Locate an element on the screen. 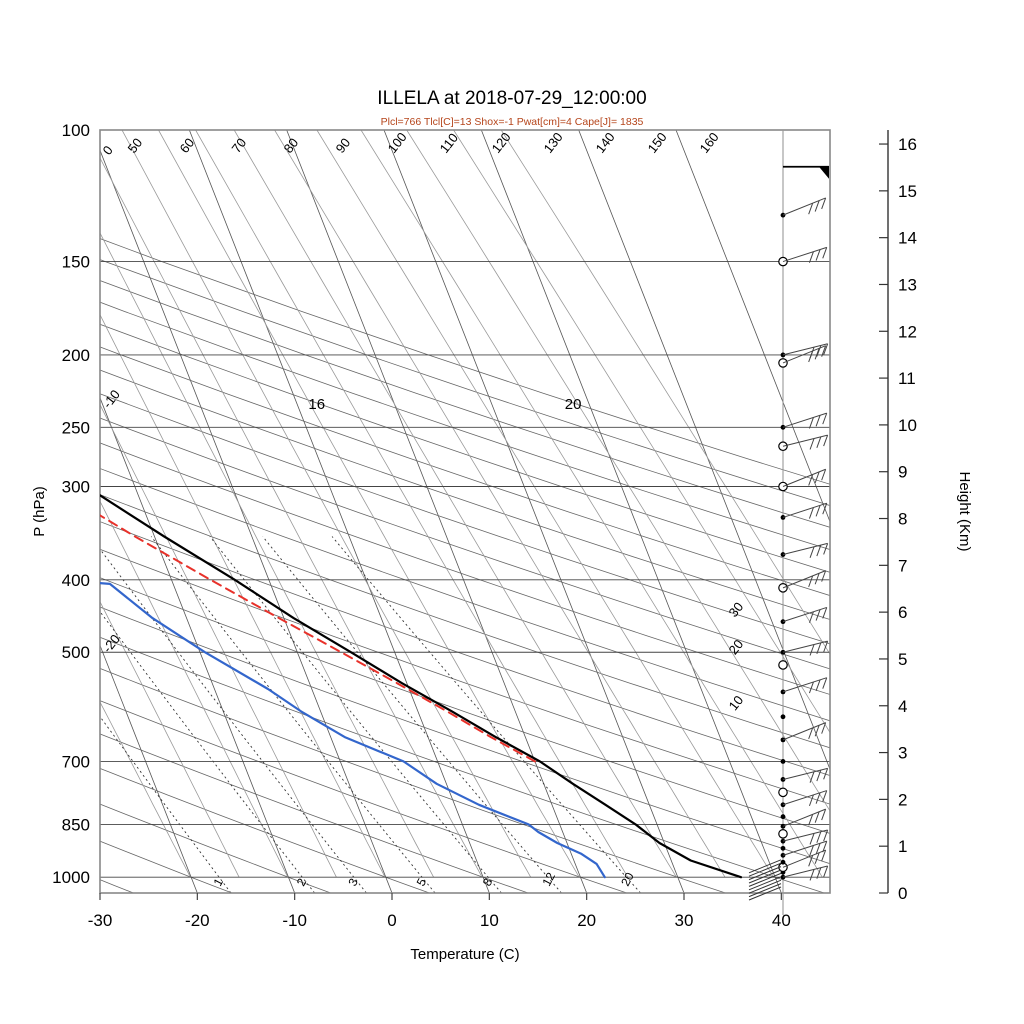 The width and height of the screenshot is (1024, 1024). svg-text: 500 is located at coordinates (76, 652).